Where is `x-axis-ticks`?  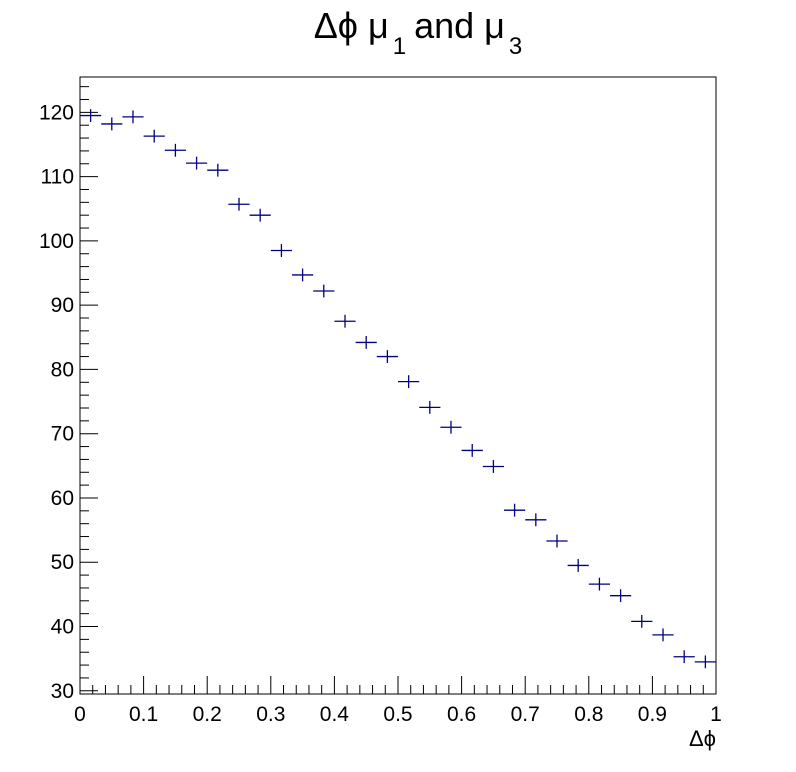
x-axis-ticks is located at coordinates (398, 685).